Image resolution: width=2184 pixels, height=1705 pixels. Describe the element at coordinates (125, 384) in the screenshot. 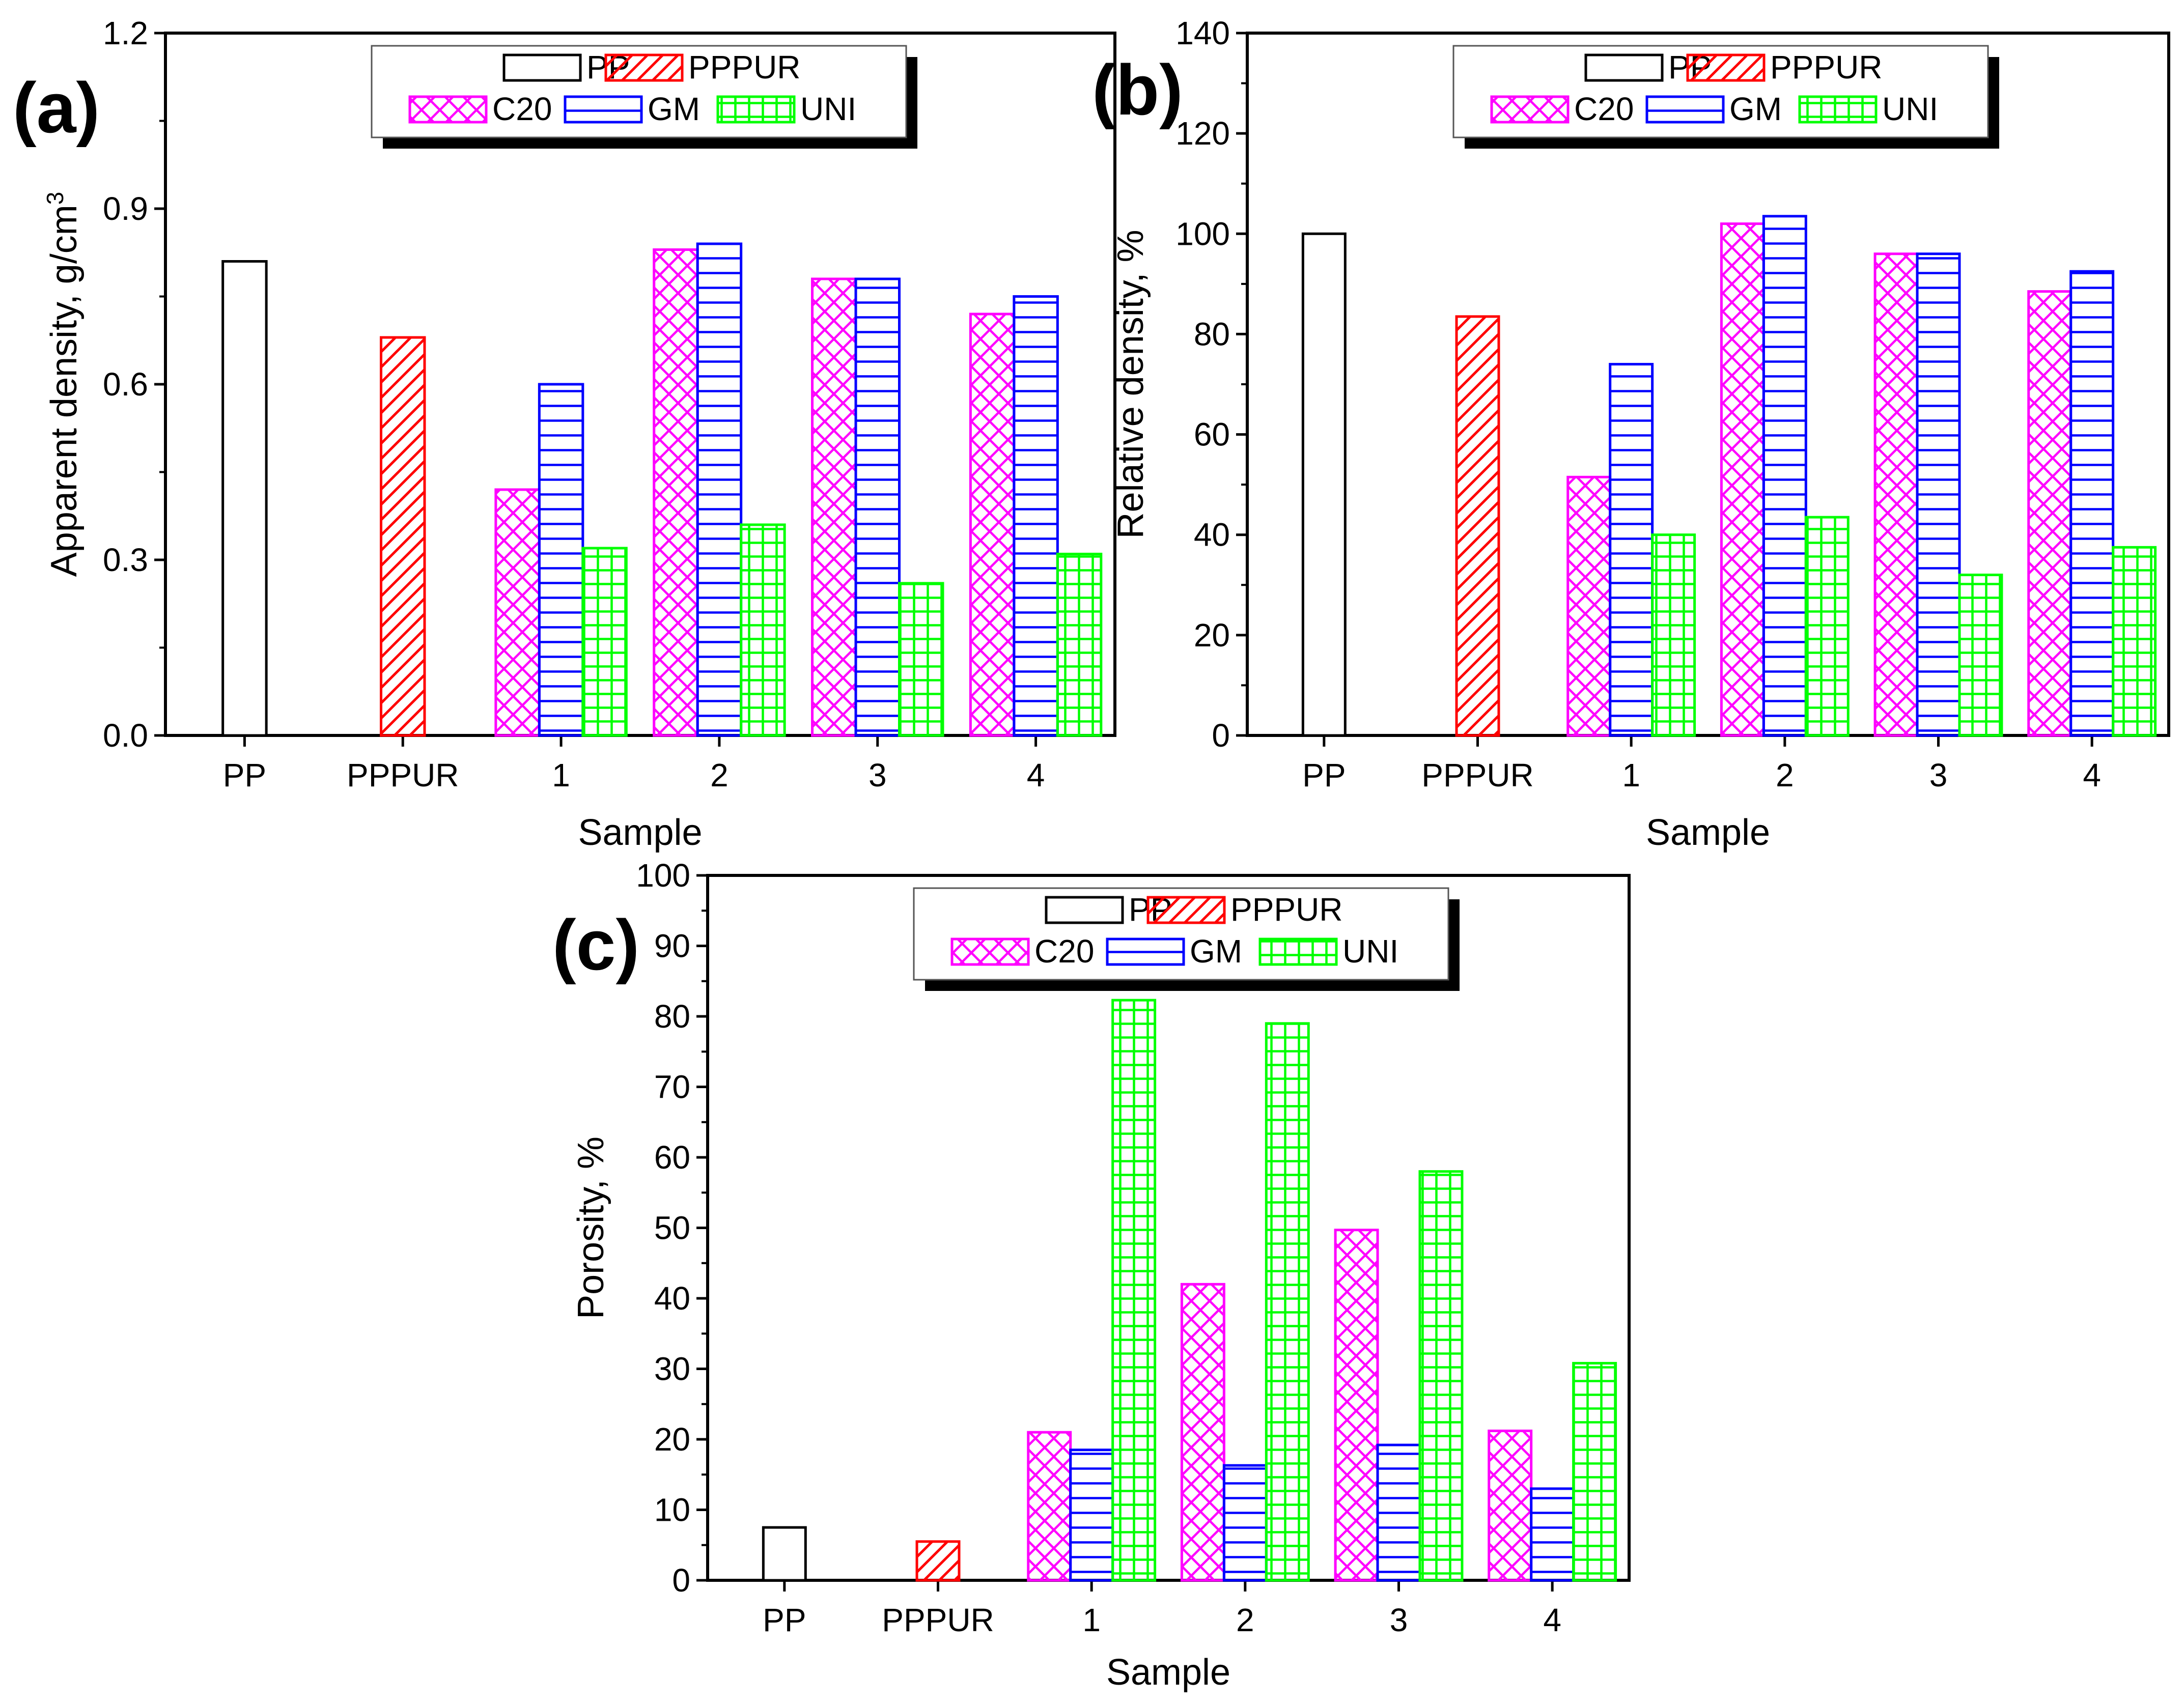

I see `y-tick-label: 0.6` at that location.